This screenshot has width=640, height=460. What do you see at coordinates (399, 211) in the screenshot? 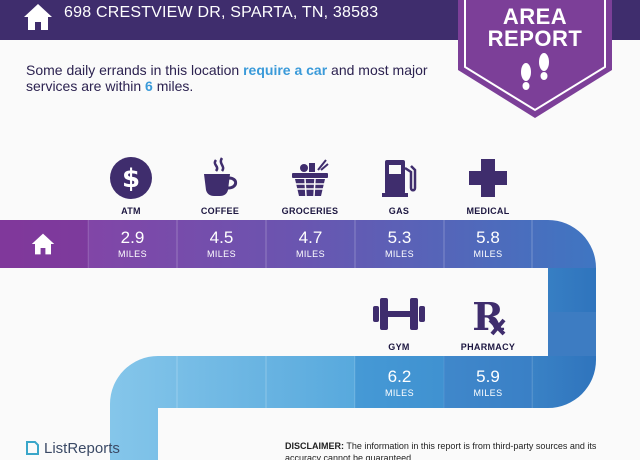
I see `category-label: GAS` at bounding box center [399, 211].